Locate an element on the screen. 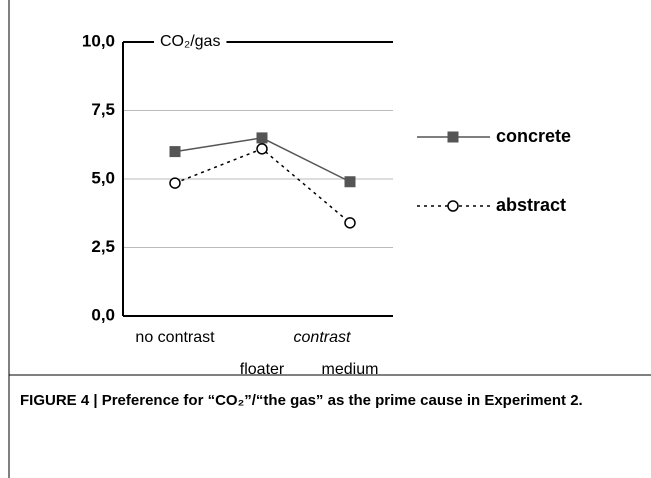 Image resolution: width=651 pixels, height=478 pixels. legend-label: concrete is located at coordinates (533, 136).